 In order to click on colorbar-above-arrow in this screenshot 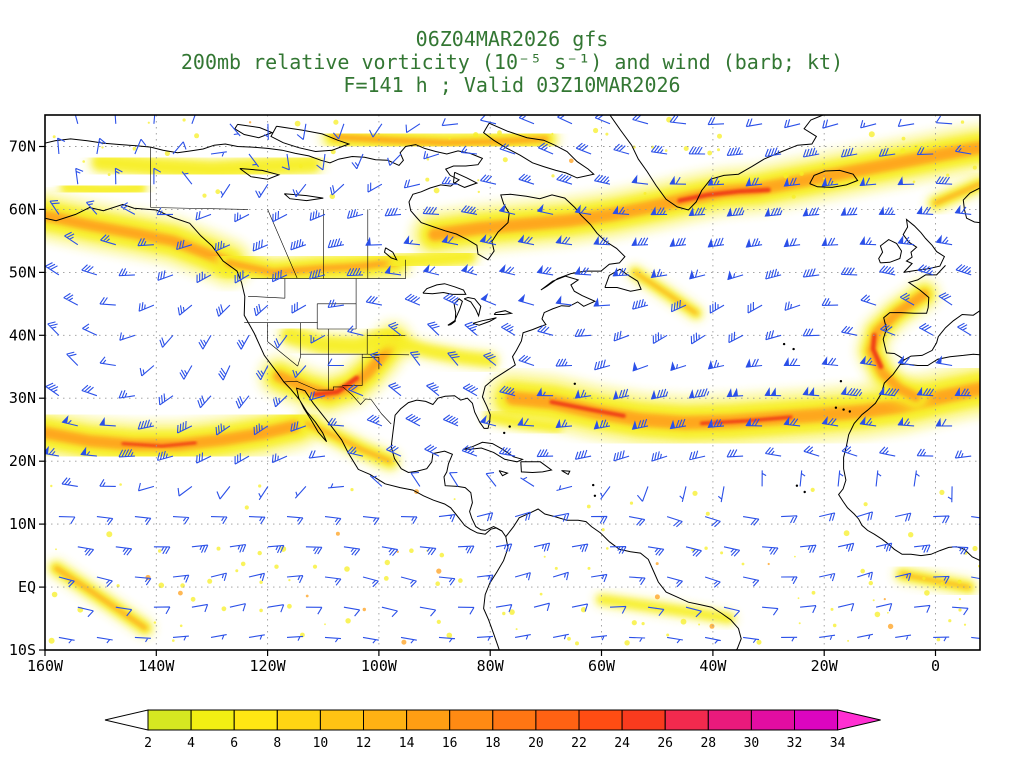, I will do `click(859, 720)`.